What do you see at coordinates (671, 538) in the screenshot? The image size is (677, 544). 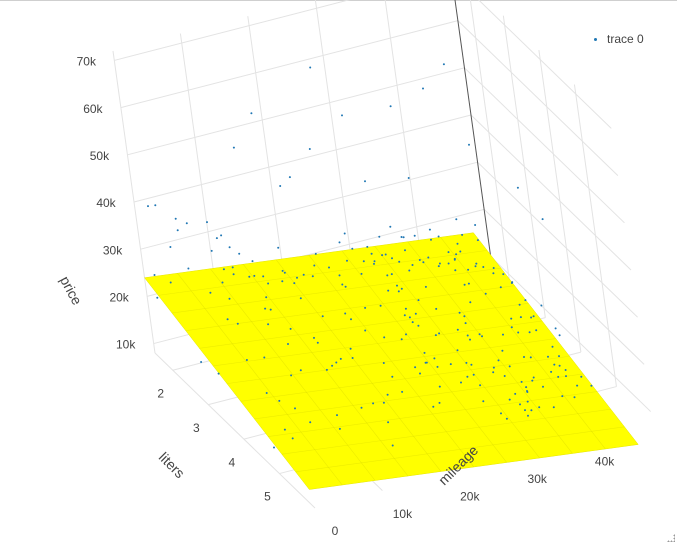 I see `resize-grip-icon` at bounding box center [671, 538].